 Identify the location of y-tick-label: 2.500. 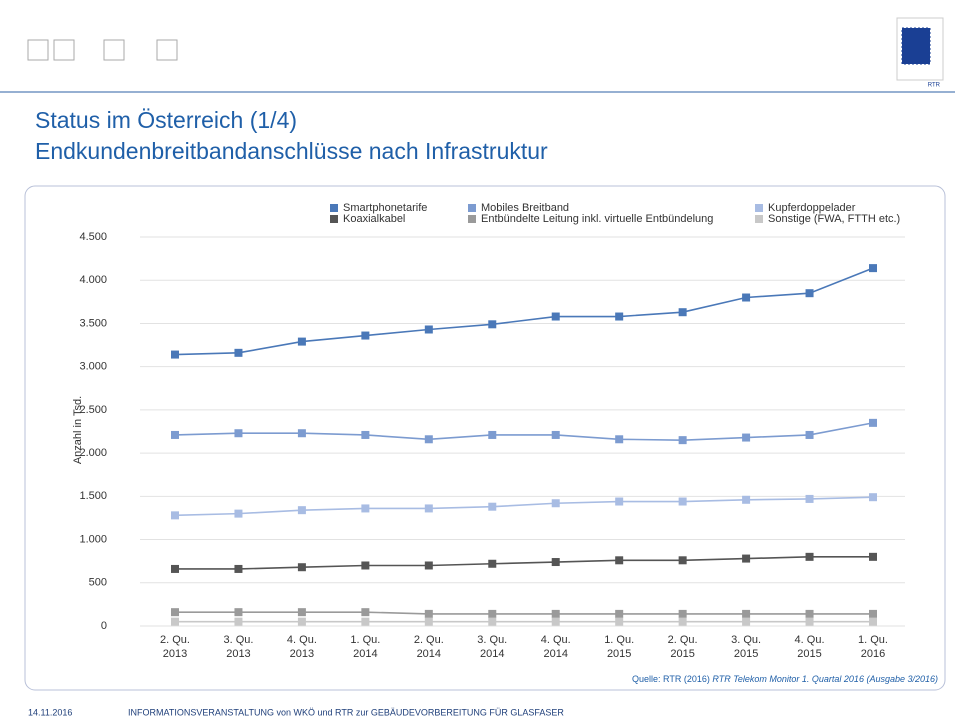
(93, 410).